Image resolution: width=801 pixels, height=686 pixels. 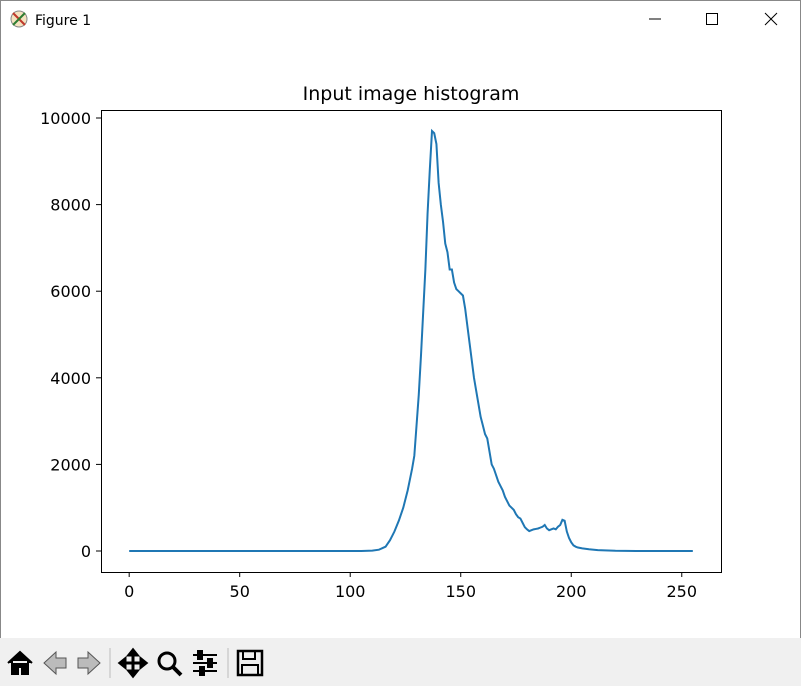 What do you see at coordinates (86, 551) in the screenshot?
I see `y-tick-label: 0` at bounding box center [86, 551].